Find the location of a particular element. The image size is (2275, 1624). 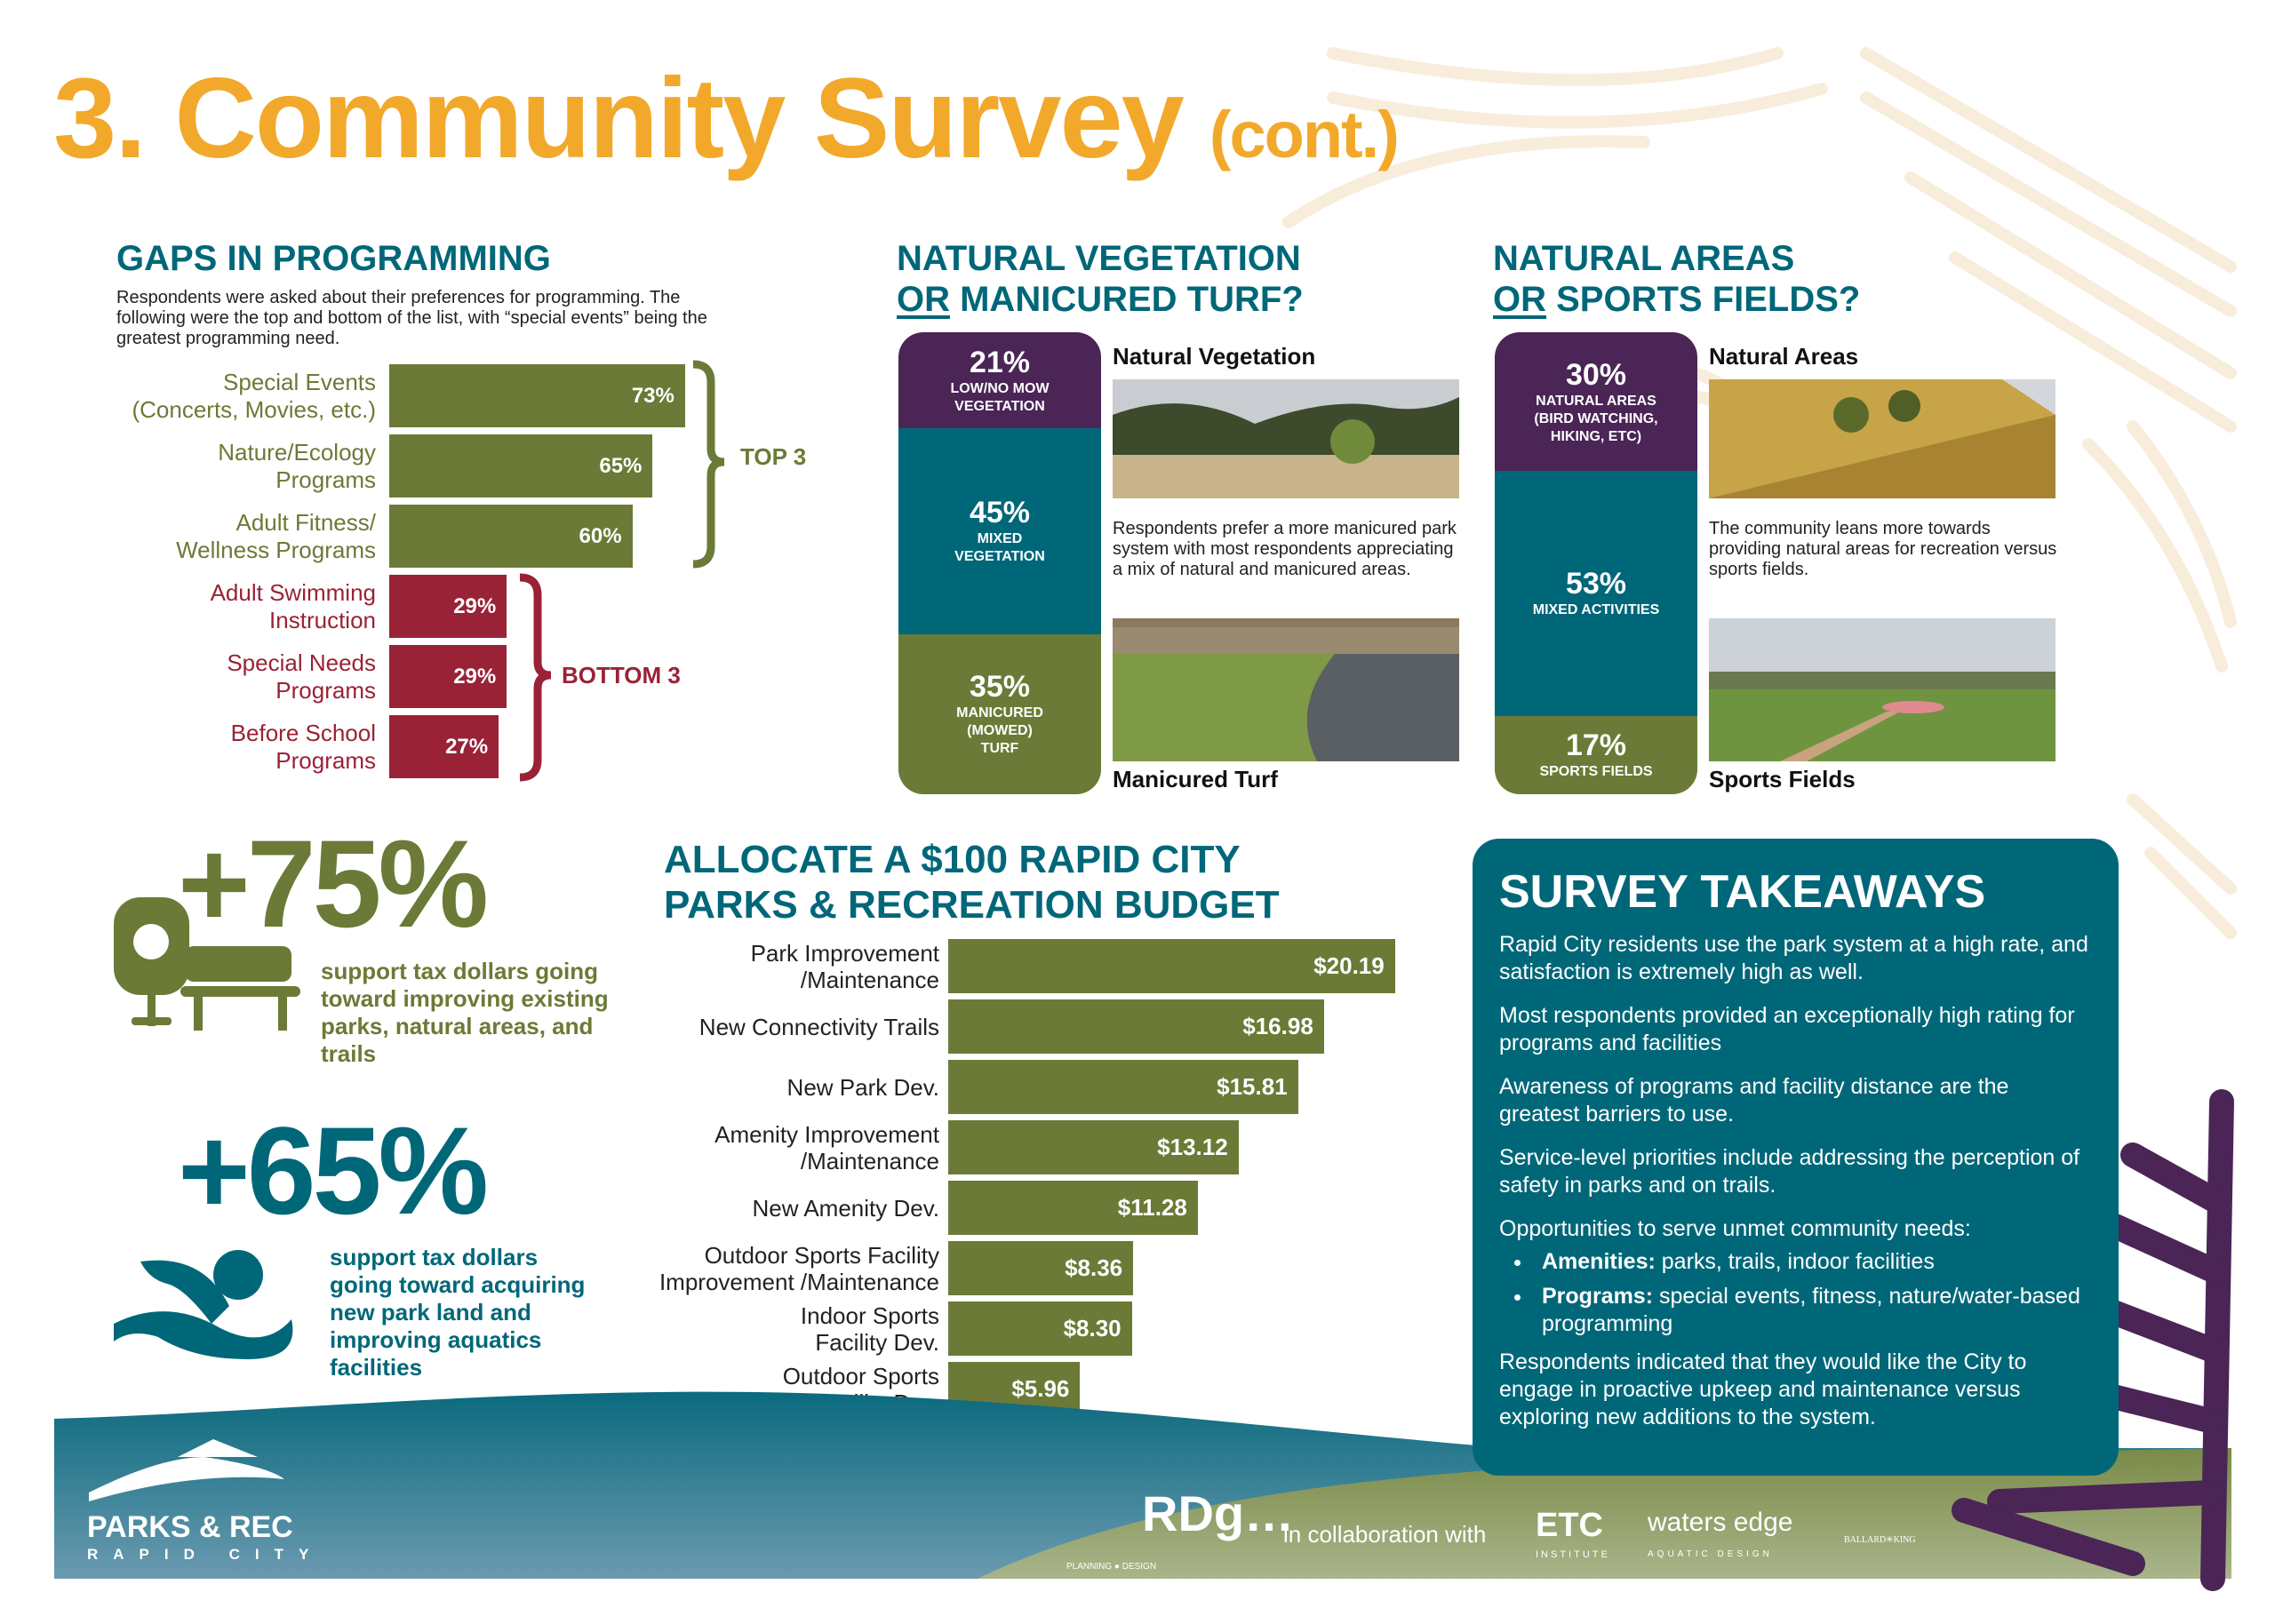

gaps-bar: 60% is located at coordinates (511, 536).